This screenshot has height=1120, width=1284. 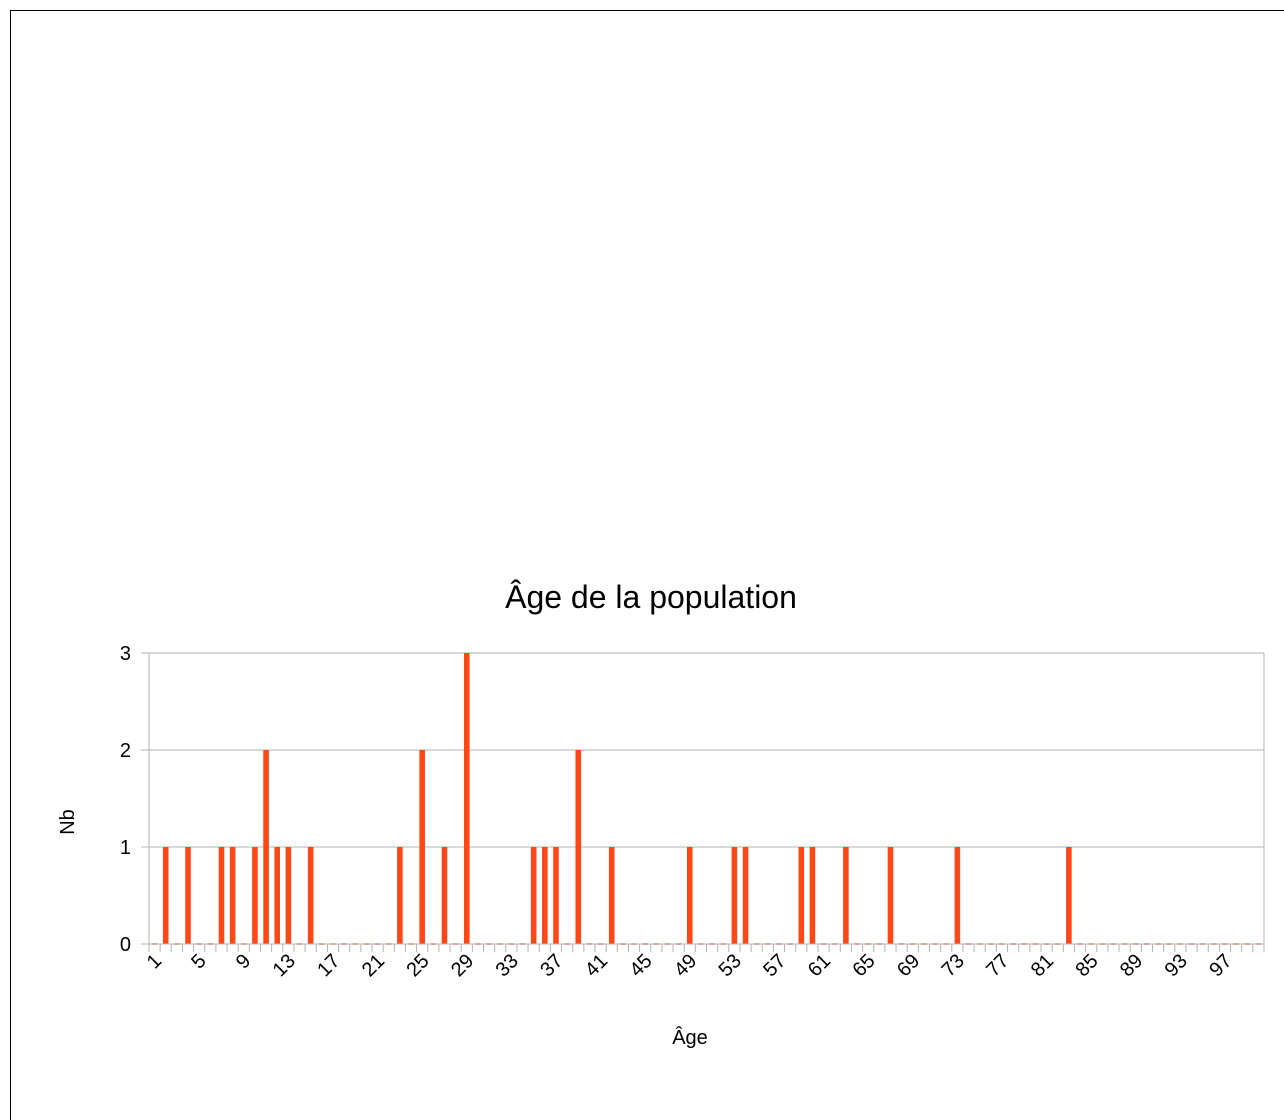 What do you see at coordinates (1131, 965) in the screenshot?
I see `x-tick-label-89: 89` at bounding box center [1131, 965].